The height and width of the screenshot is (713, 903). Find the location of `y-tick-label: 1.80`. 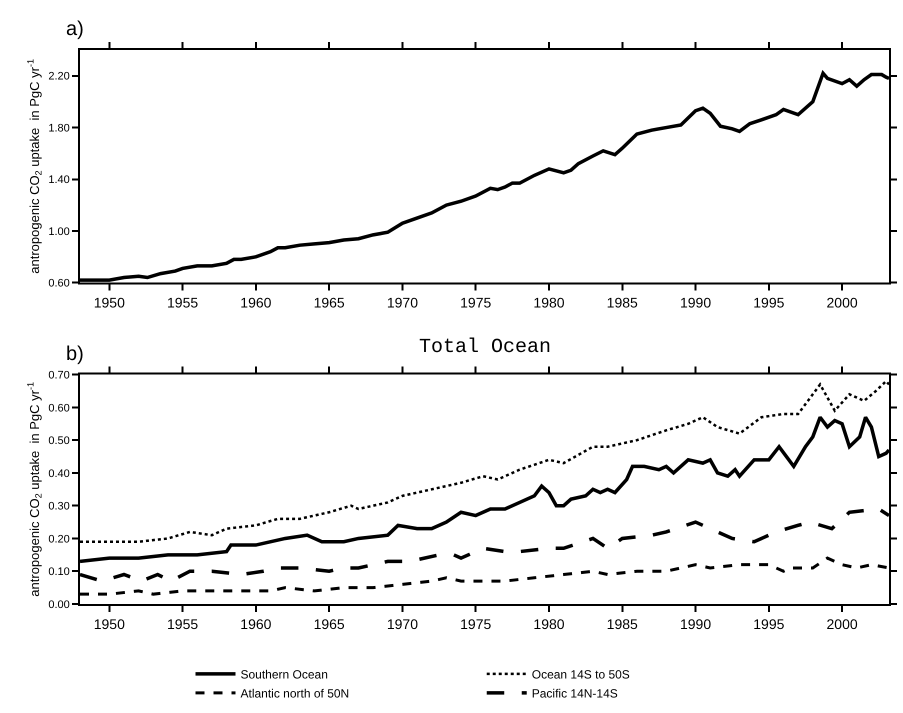

y-tick-label: 1.80 is located at coordinates (59, 128).